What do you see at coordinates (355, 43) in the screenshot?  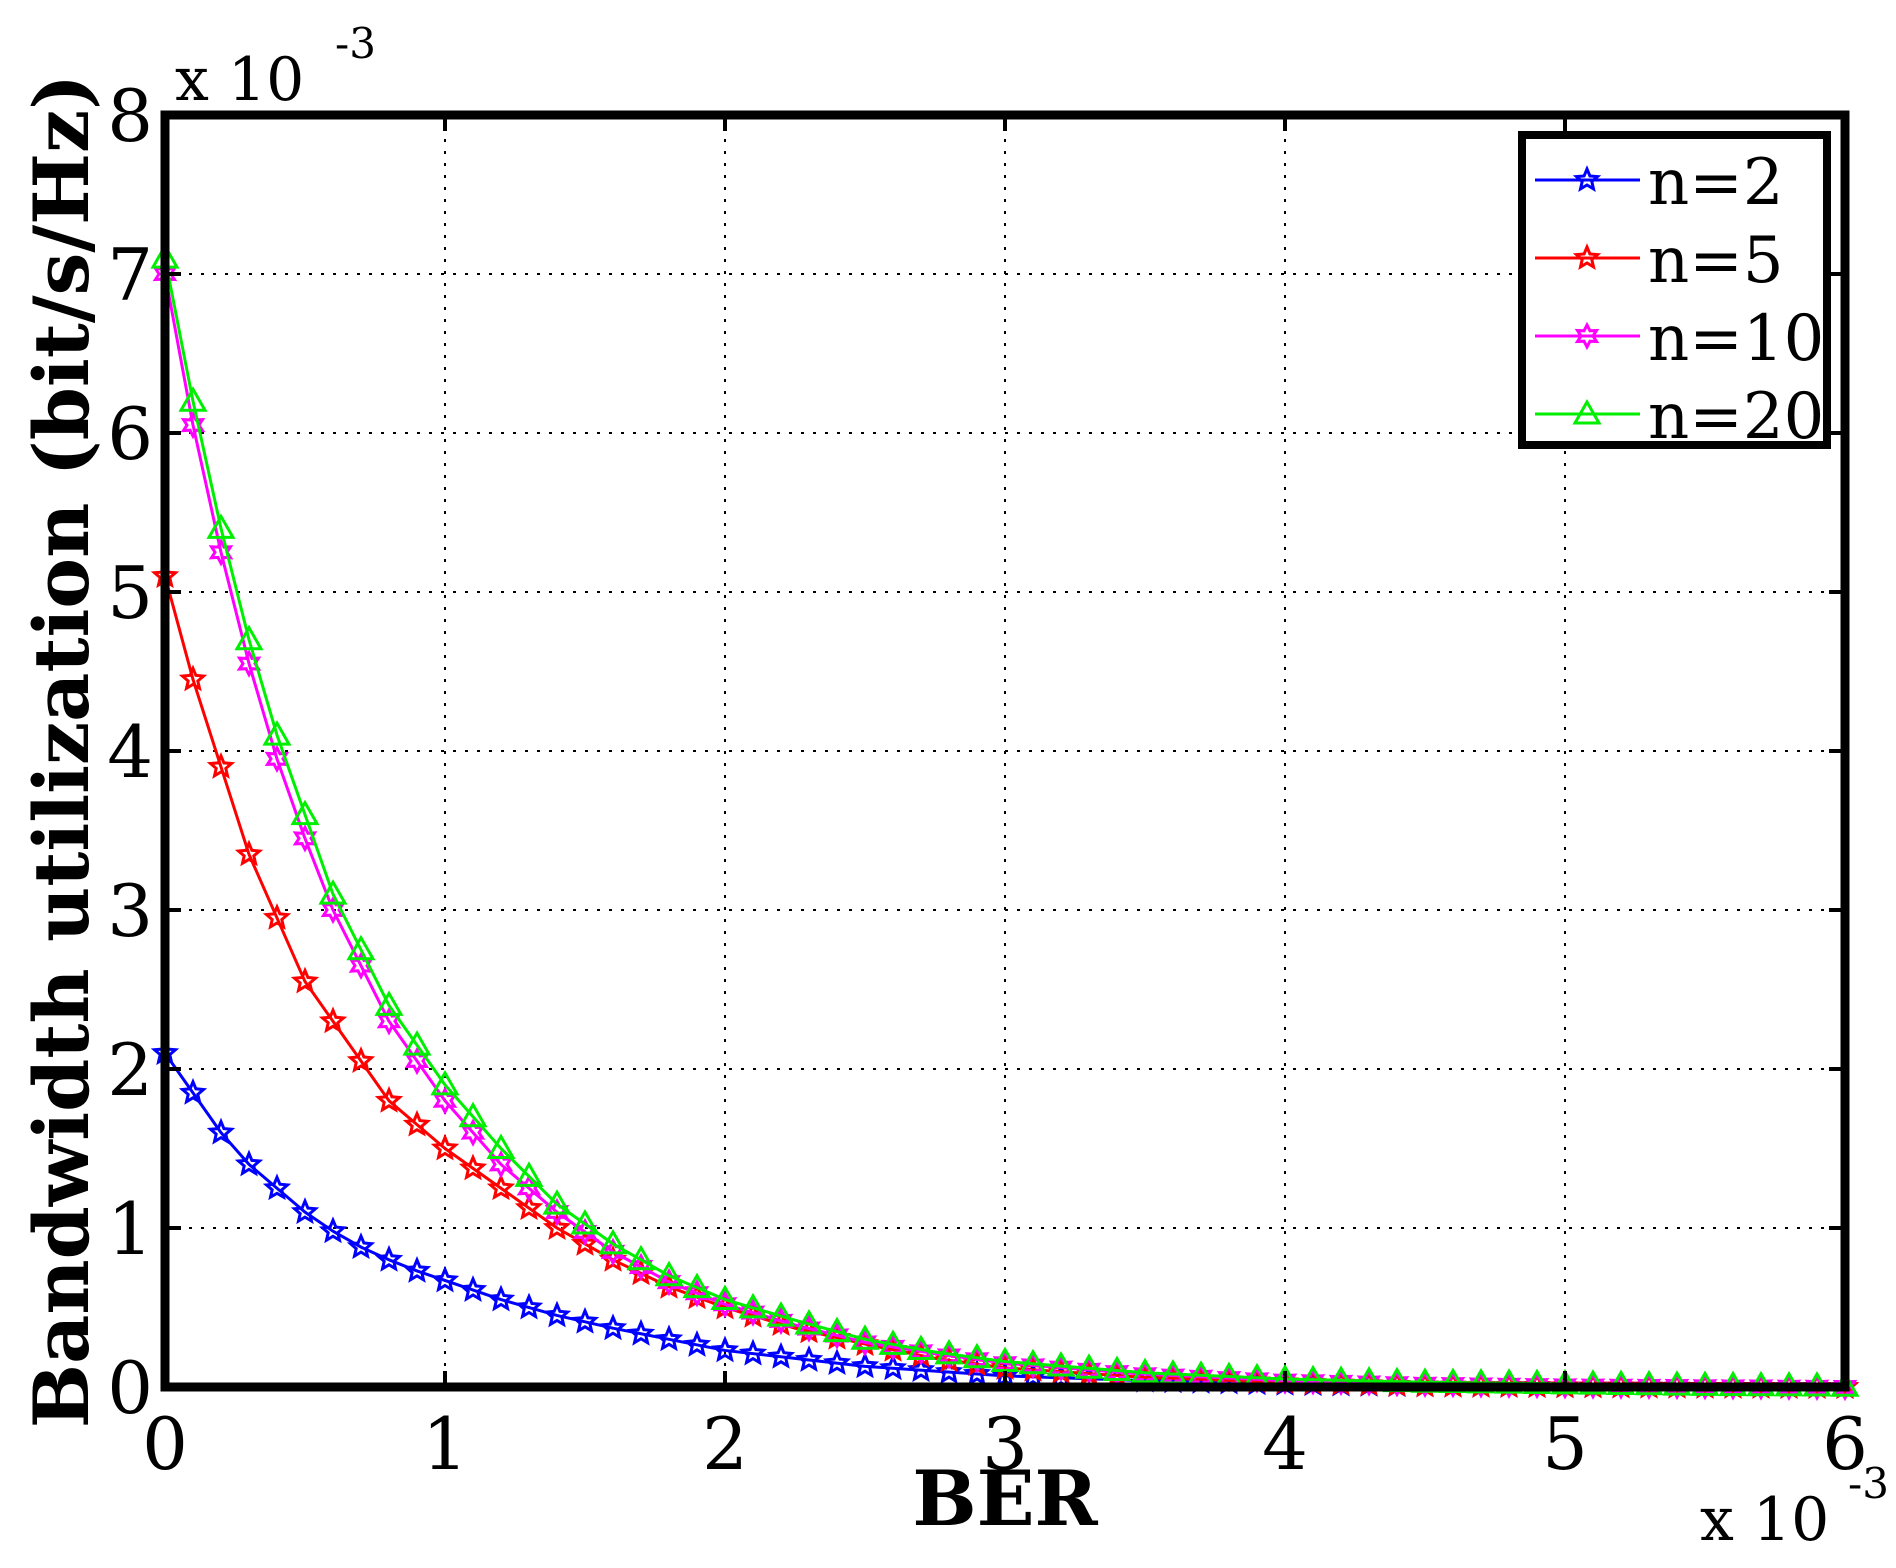 I see `svg-text: -3` at bounding box center [355, 43].